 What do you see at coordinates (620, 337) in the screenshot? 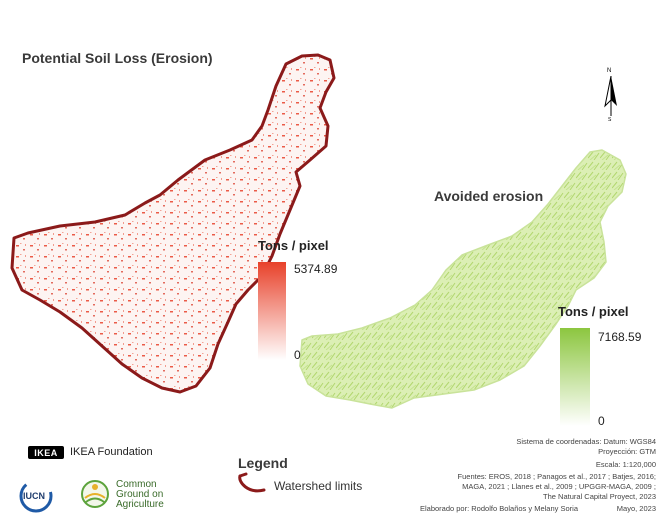
I see `right-max-value: 7168.59` at bounding box center [620, 337].